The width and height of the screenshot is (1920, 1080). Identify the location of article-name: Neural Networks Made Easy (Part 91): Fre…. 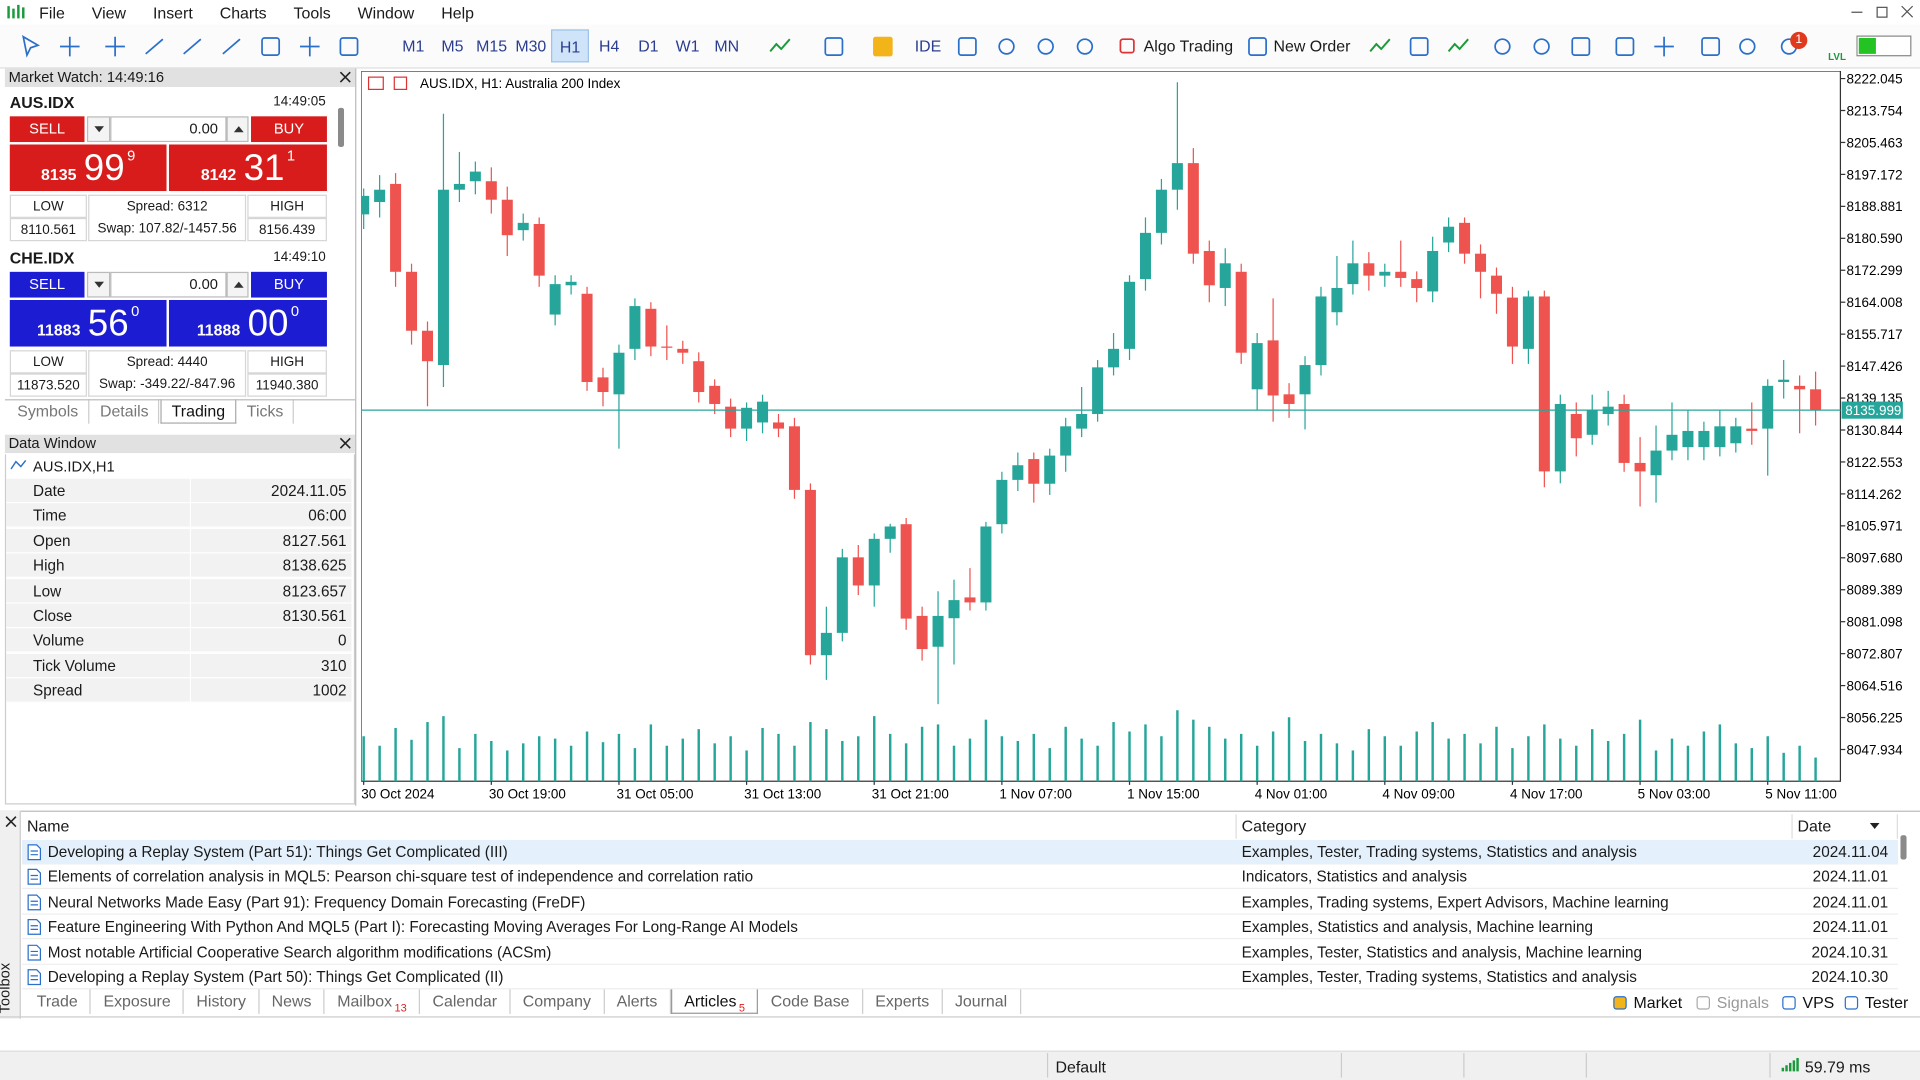
(316, 902).